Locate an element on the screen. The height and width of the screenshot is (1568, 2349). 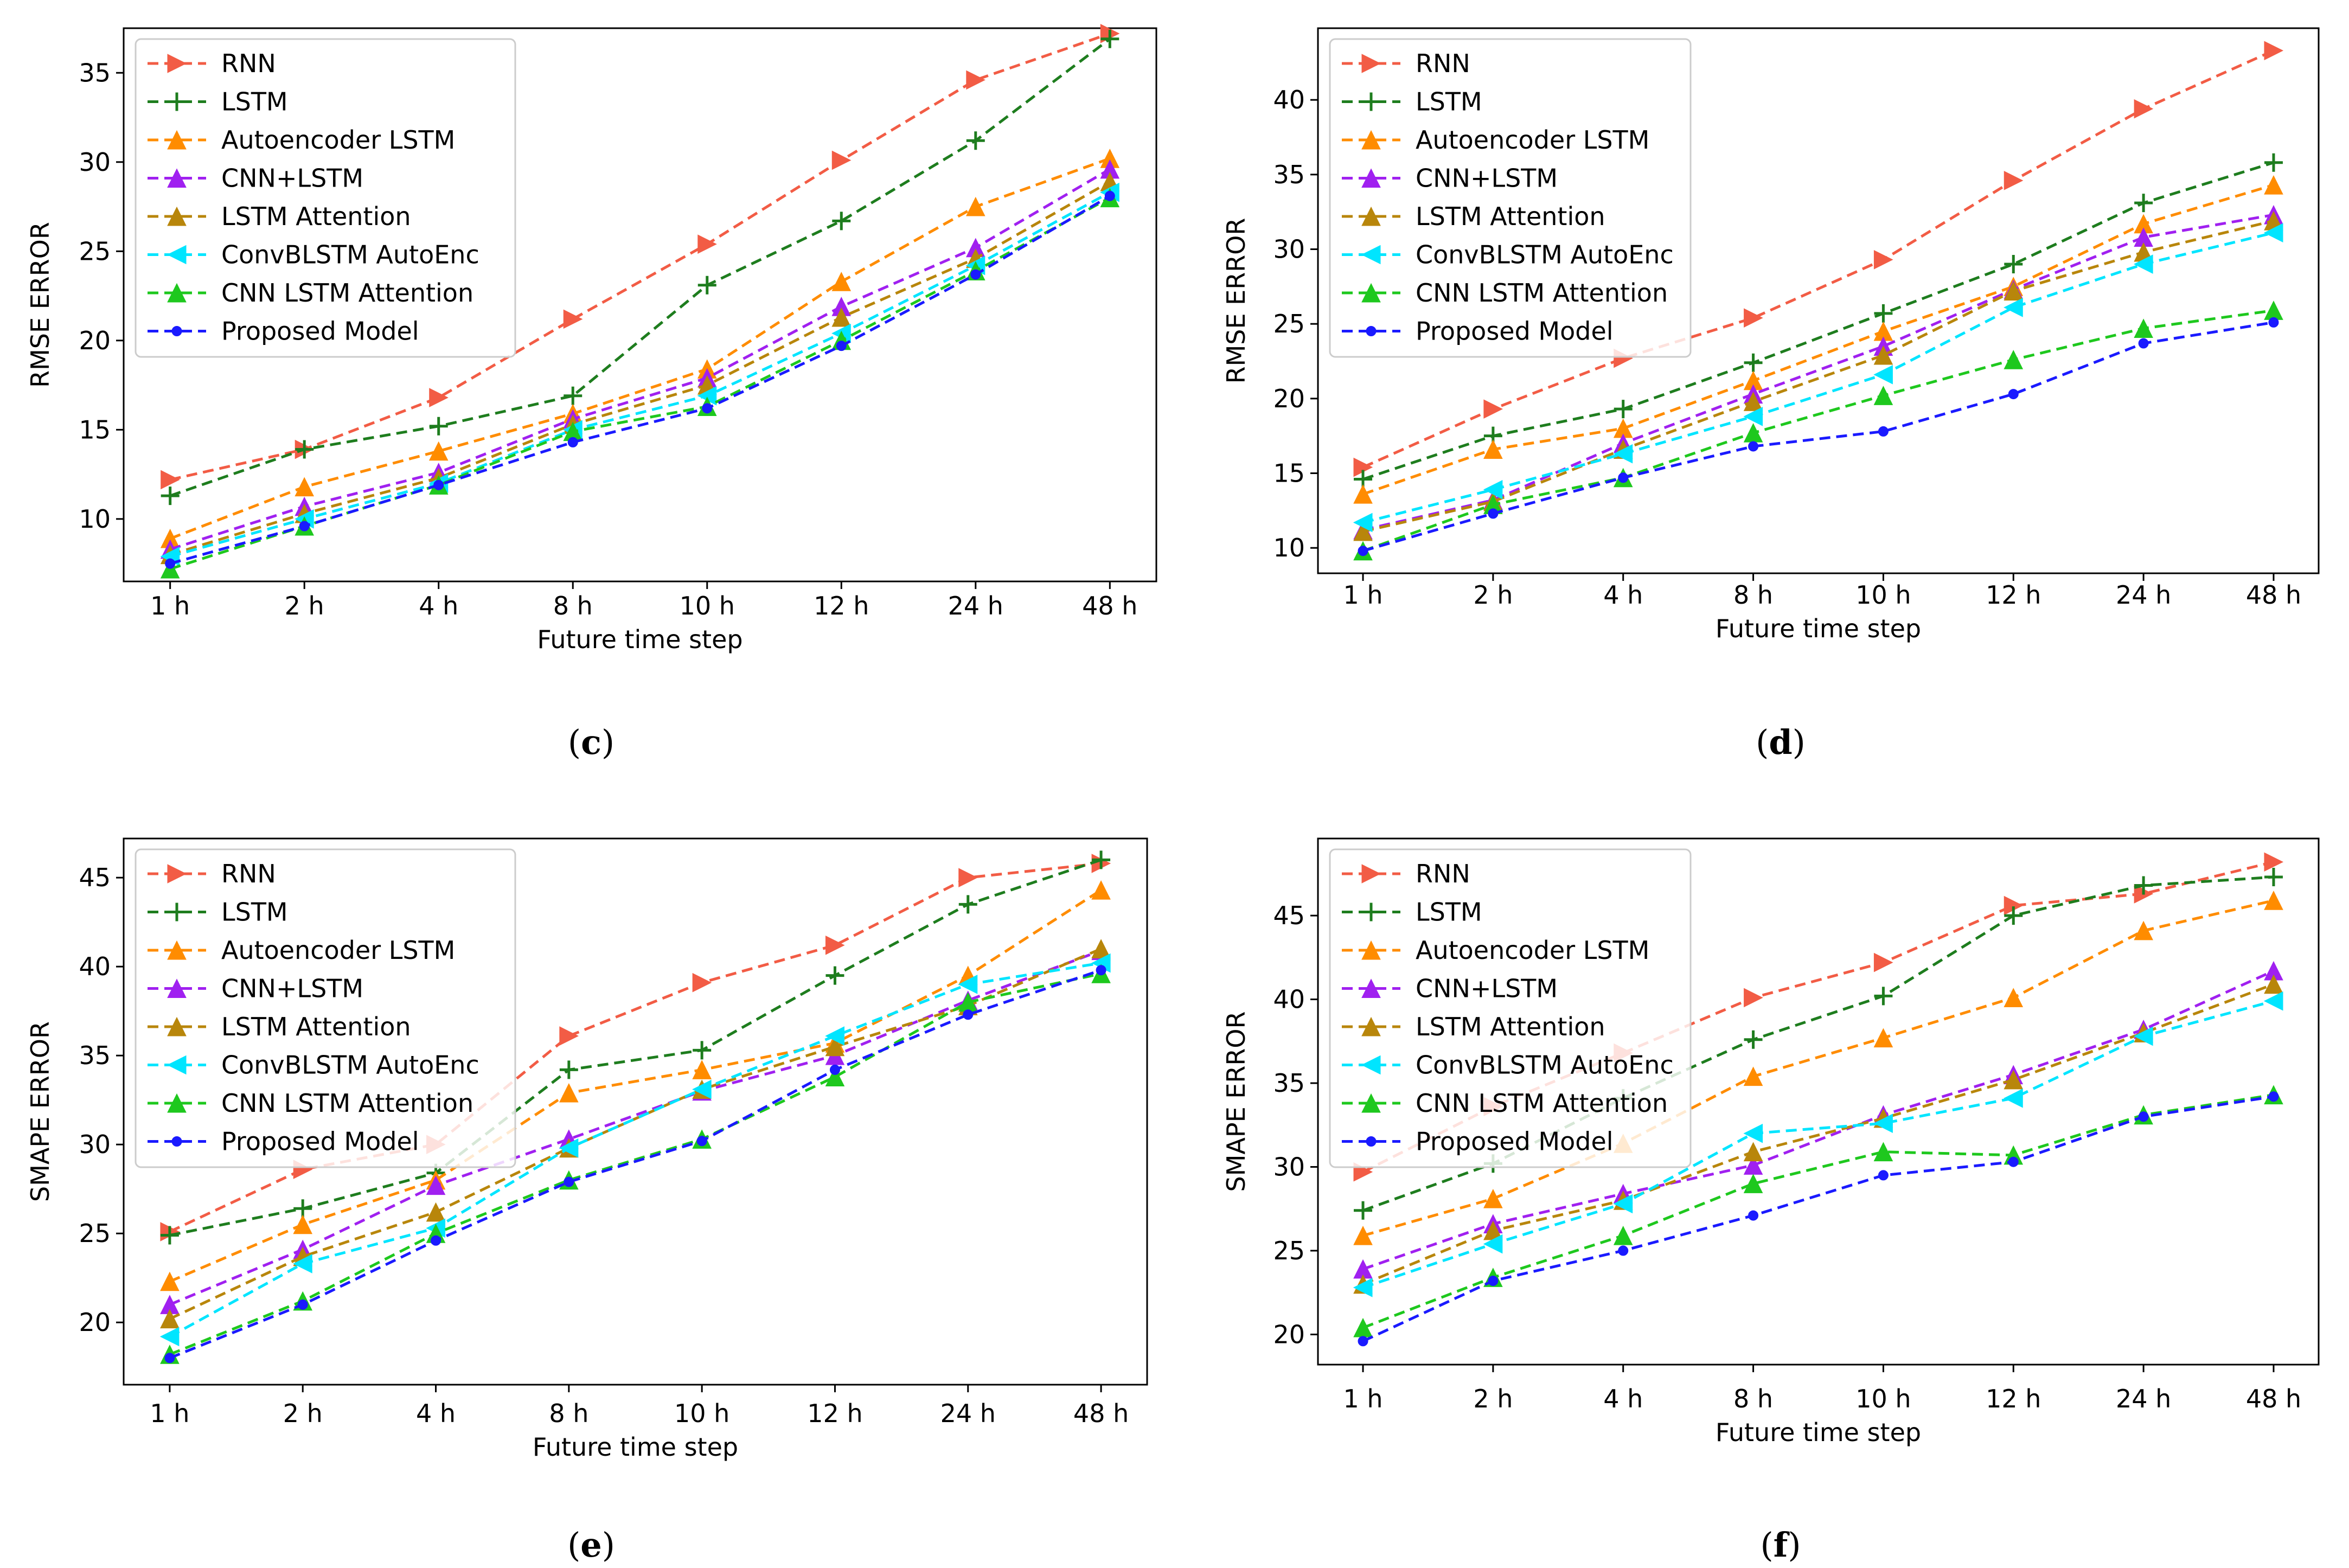
y-tick-label: 30 is located at coordinates (95, 162).